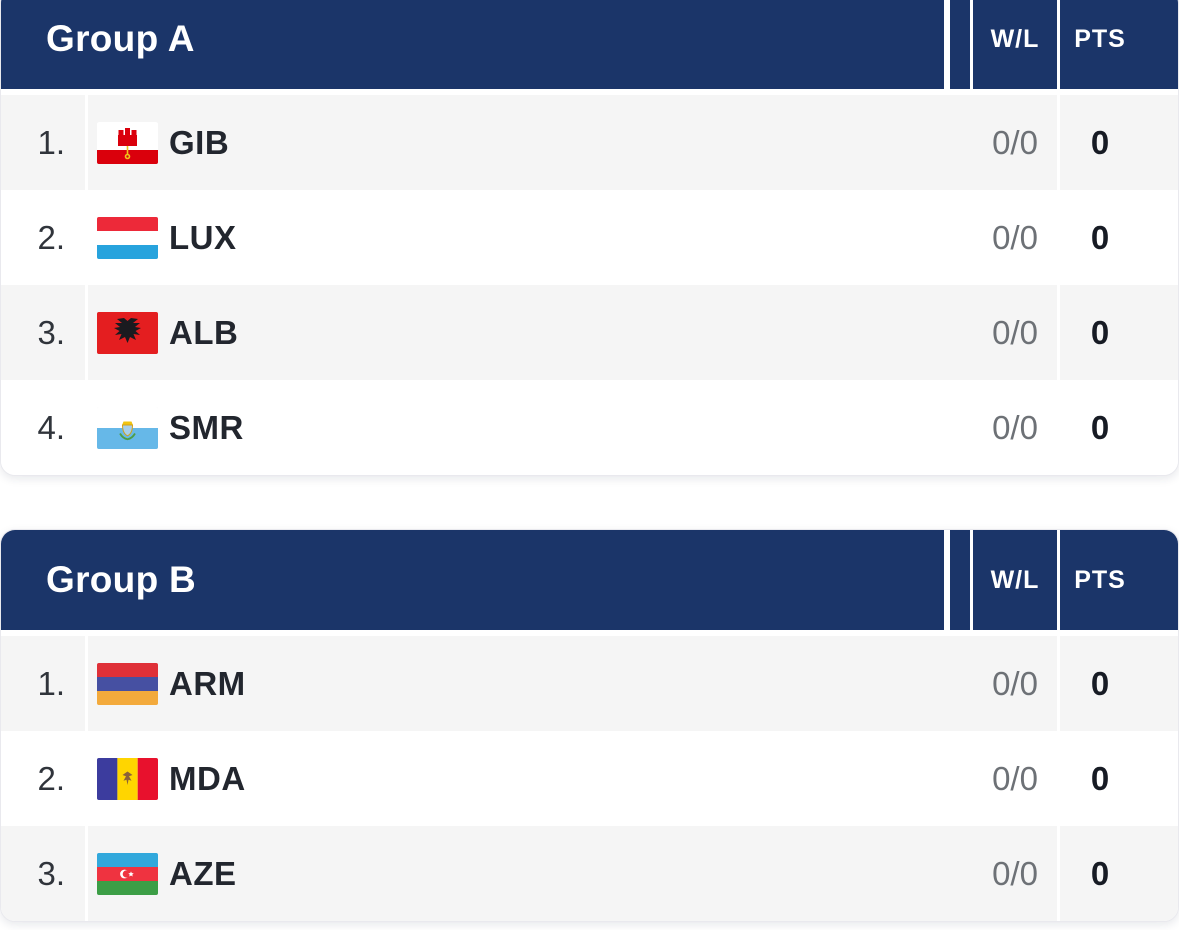 The height and width of the screenshot is (930, 1179). Describe the element at coordinates (530, 683) in the screenshot. I see `team-cell: ARM` at that location.